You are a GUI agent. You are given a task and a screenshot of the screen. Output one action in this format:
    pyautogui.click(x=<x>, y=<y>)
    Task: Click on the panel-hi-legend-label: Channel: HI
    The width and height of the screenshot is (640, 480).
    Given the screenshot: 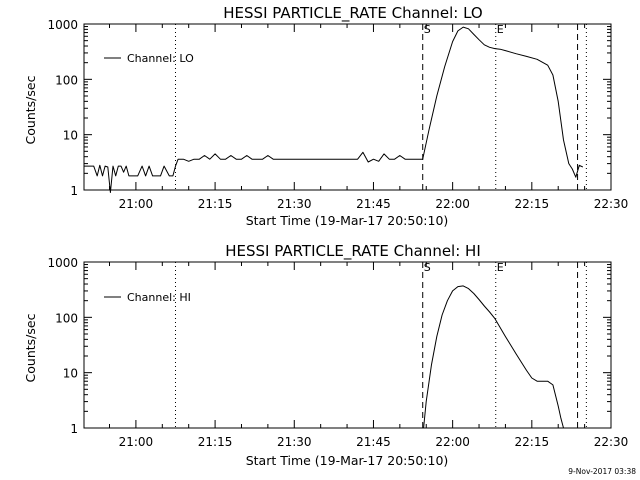 What is the action you would take?
    pyautogui.click(x=159, y=297)
    